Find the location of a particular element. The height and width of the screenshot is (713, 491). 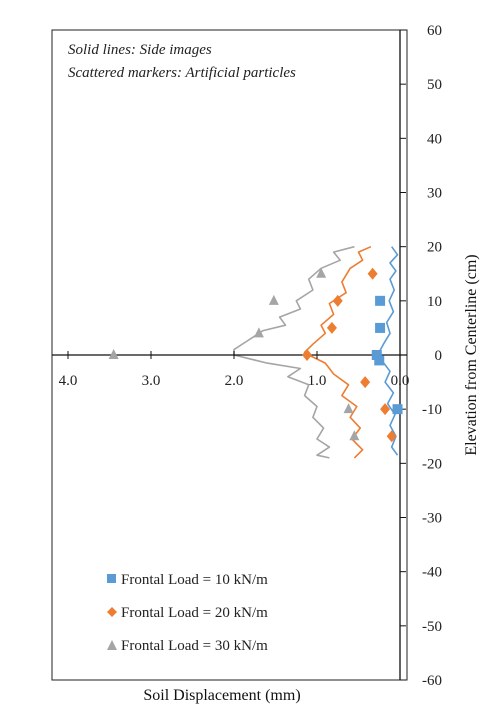

legend-marker-diamond is located at coordinates (112, 612).